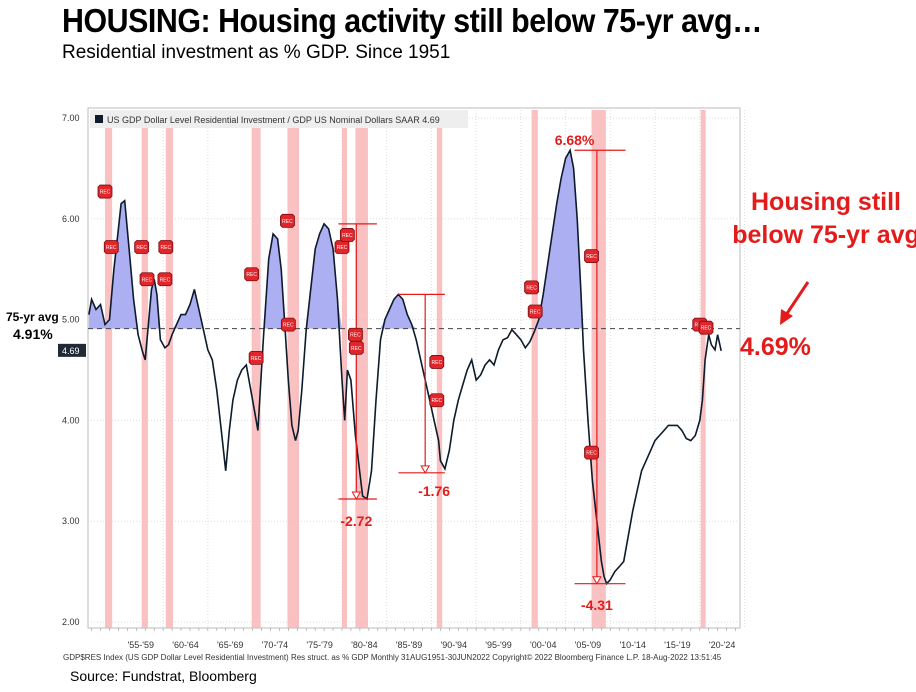 Image resolution: width=916 pixels, height=692 pixels. I want to click on current-value: 4.69%, so click(775, 347).